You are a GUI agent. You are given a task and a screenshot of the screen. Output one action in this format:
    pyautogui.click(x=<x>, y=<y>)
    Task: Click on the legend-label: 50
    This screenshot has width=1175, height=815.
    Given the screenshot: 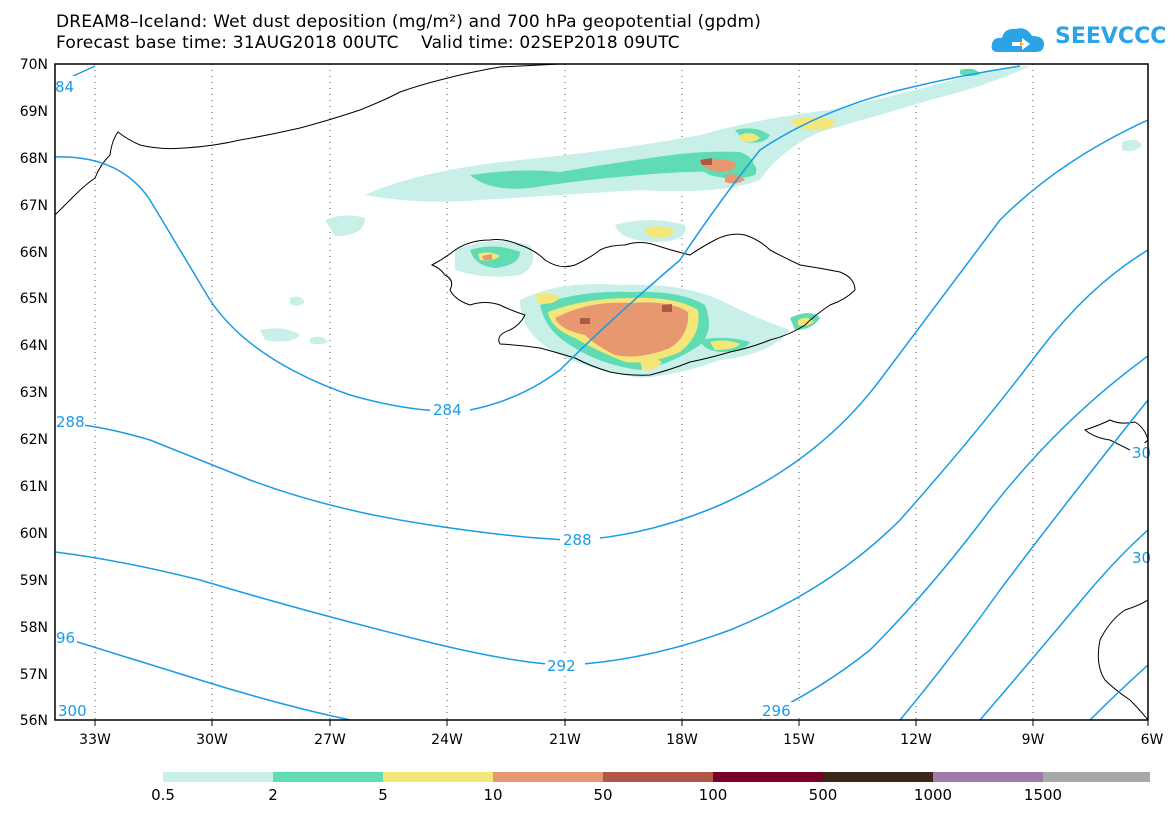 What is the action you would take?
    pyautogui.click(x=603, y=795)
    